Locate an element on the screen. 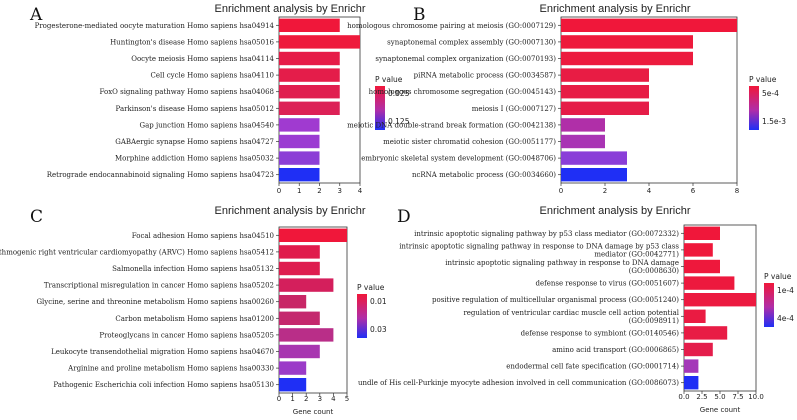 This screenshot has height=420, width=797. x-tick-label: 0 is located at coordinates (279, 191).